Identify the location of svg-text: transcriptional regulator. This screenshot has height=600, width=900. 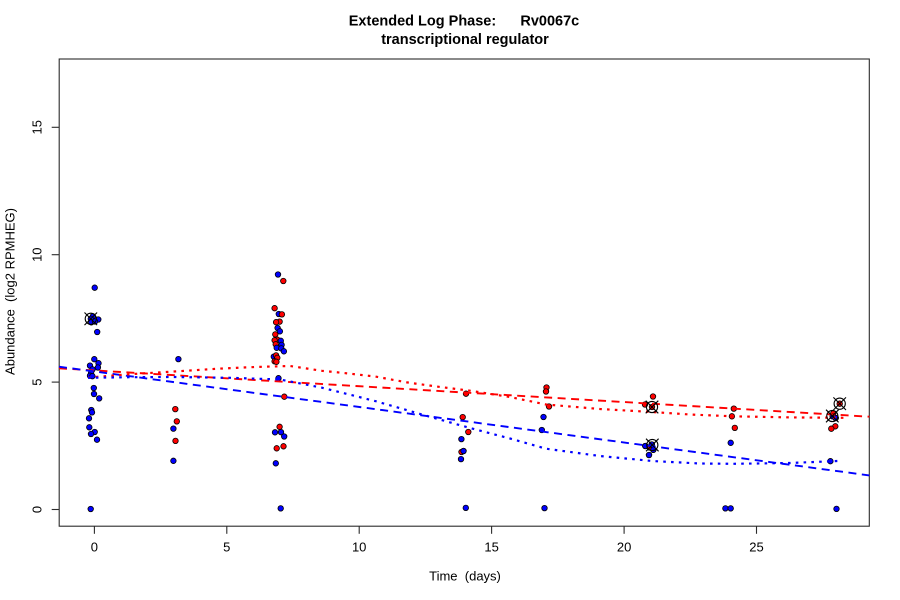
(465, 40).